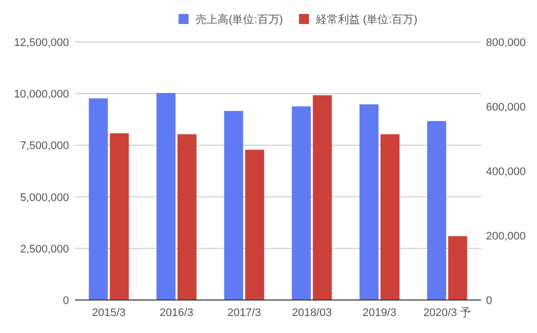  Describe the element at coordinates (41, 43) in the screenshot. I see `y-tick-label: 12,500,000` at that location.